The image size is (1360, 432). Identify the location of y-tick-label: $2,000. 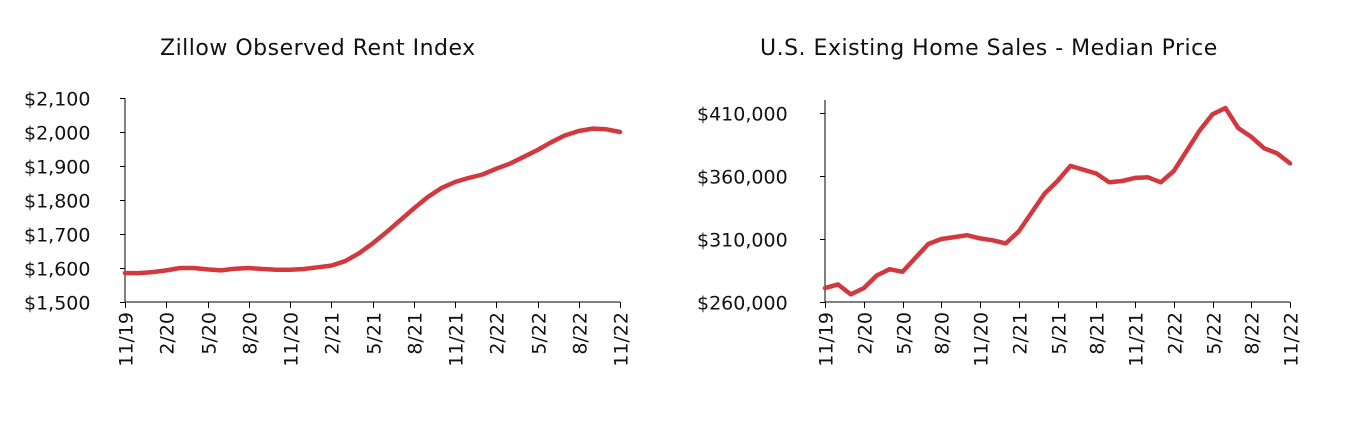
(57, 134).